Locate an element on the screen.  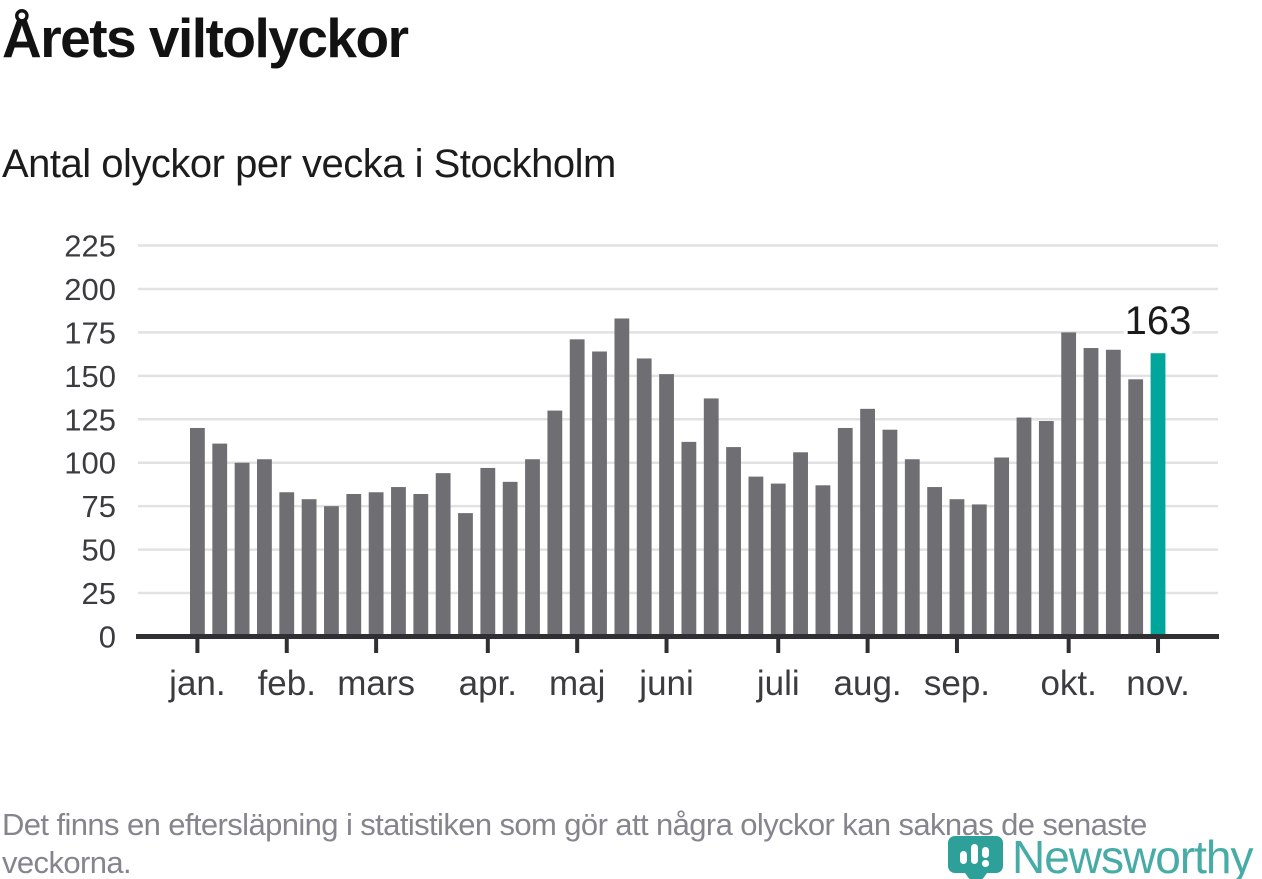
chart-title: Årets viltolyckor is located at coordinates (205, 38).